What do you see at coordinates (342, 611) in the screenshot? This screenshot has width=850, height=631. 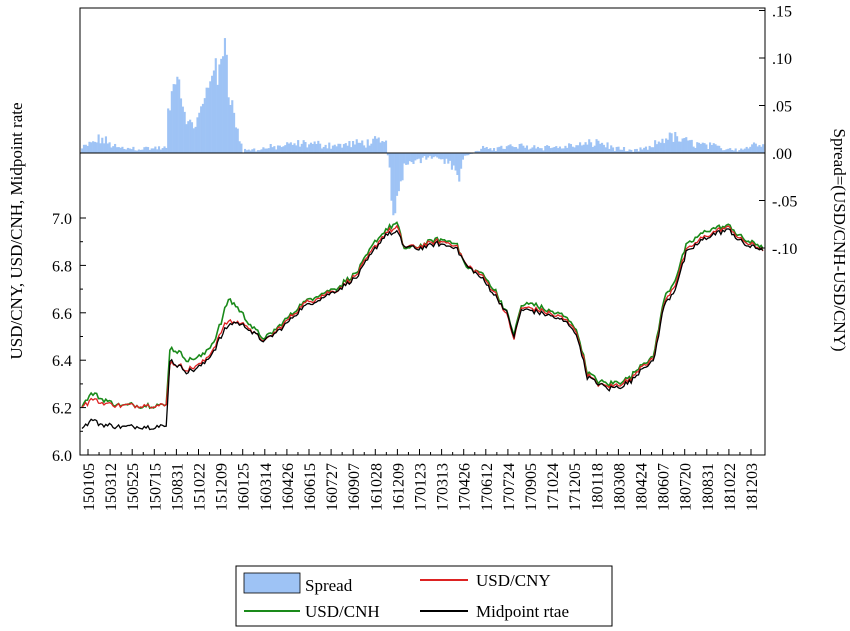 I see `legend-label-usd-cnh: USD/CNH` at bounding box center [342, 611].